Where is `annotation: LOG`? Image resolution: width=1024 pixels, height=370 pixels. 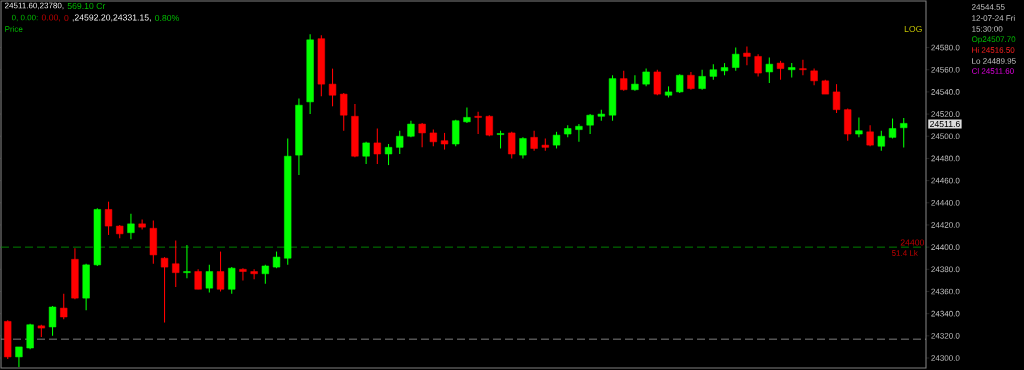 annotation: LOG is located at coordinates (913, 29).